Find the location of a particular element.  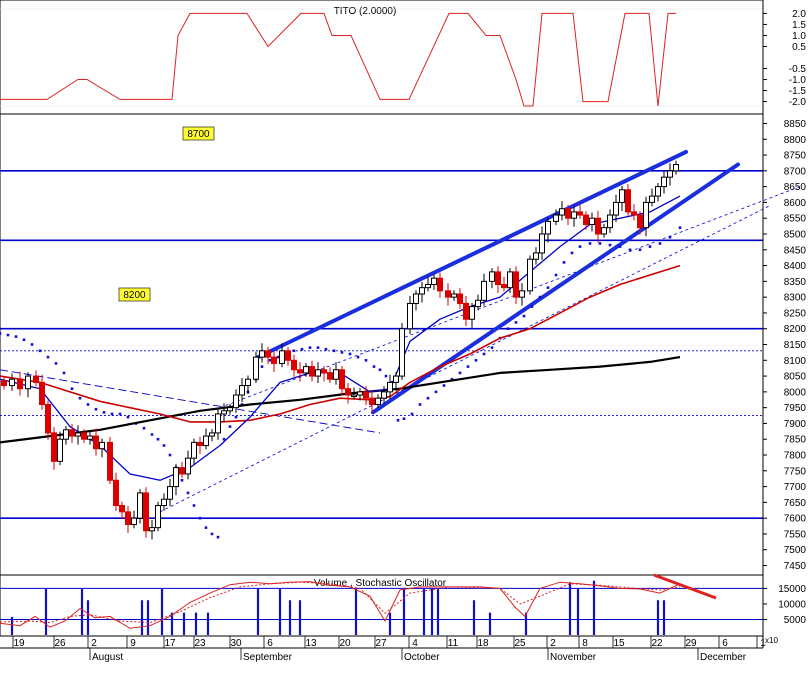

volume-bars is located at coordinates (338, 607).